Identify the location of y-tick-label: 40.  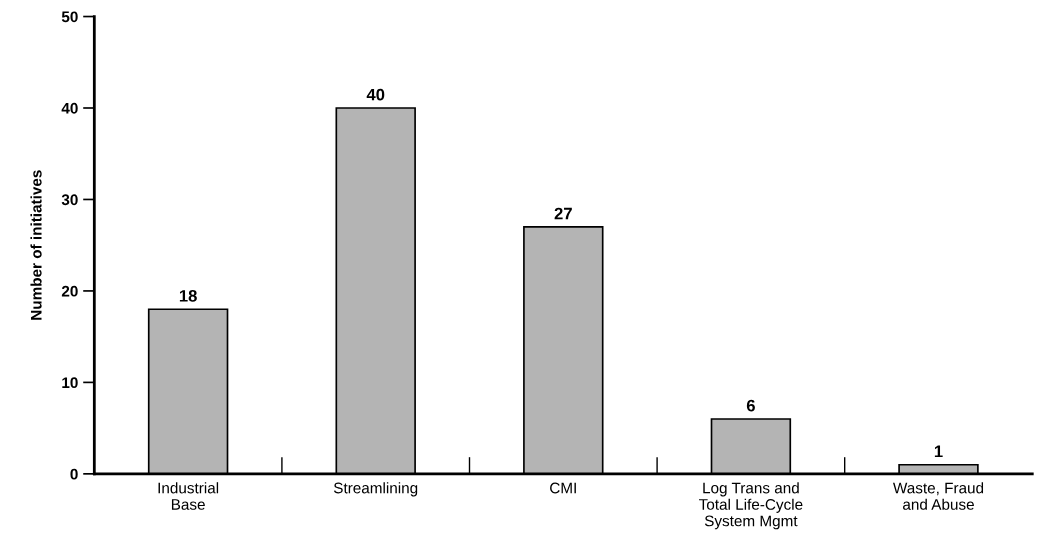
(69, 108).